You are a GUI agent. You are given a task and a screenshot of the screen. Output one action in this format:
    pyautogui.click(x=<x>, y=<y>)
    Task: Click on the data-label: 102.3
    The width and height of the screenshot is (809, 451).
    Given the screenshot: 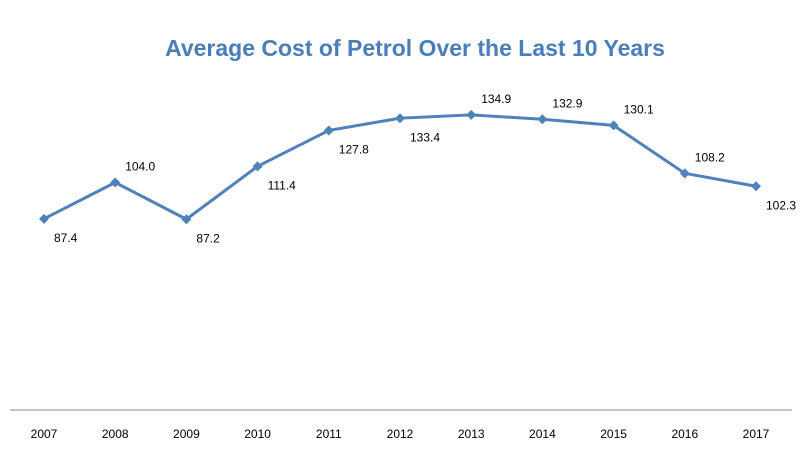 What is the action you would take?
    pyautogui.click(x=781, y=205)
    